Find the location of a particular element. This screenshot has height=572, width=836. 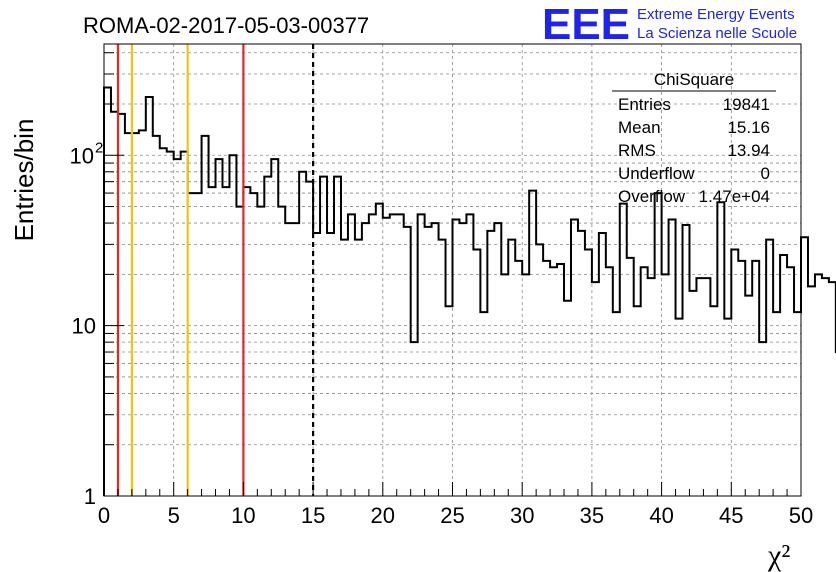

x-tick-label: 35 is located at coordinates (592, 515).